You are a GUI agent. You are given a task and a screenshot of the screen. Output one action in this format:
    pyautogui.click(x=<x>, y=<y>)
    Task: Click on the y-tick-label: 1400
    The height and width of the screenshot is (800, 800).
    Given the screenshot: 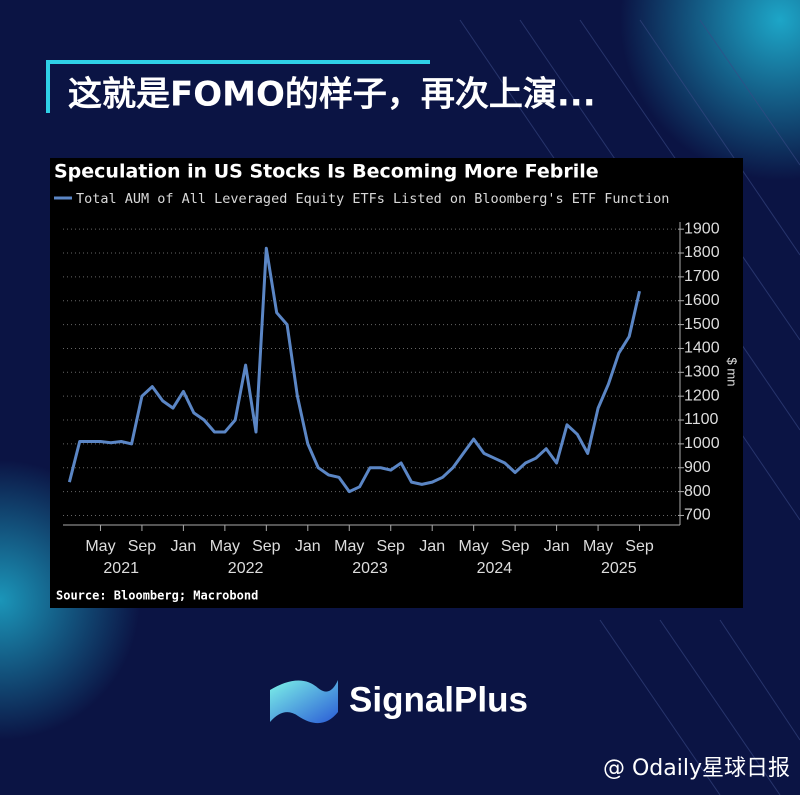 What is the action you would take?
    pyautogui.click(x=702, y=348)
    